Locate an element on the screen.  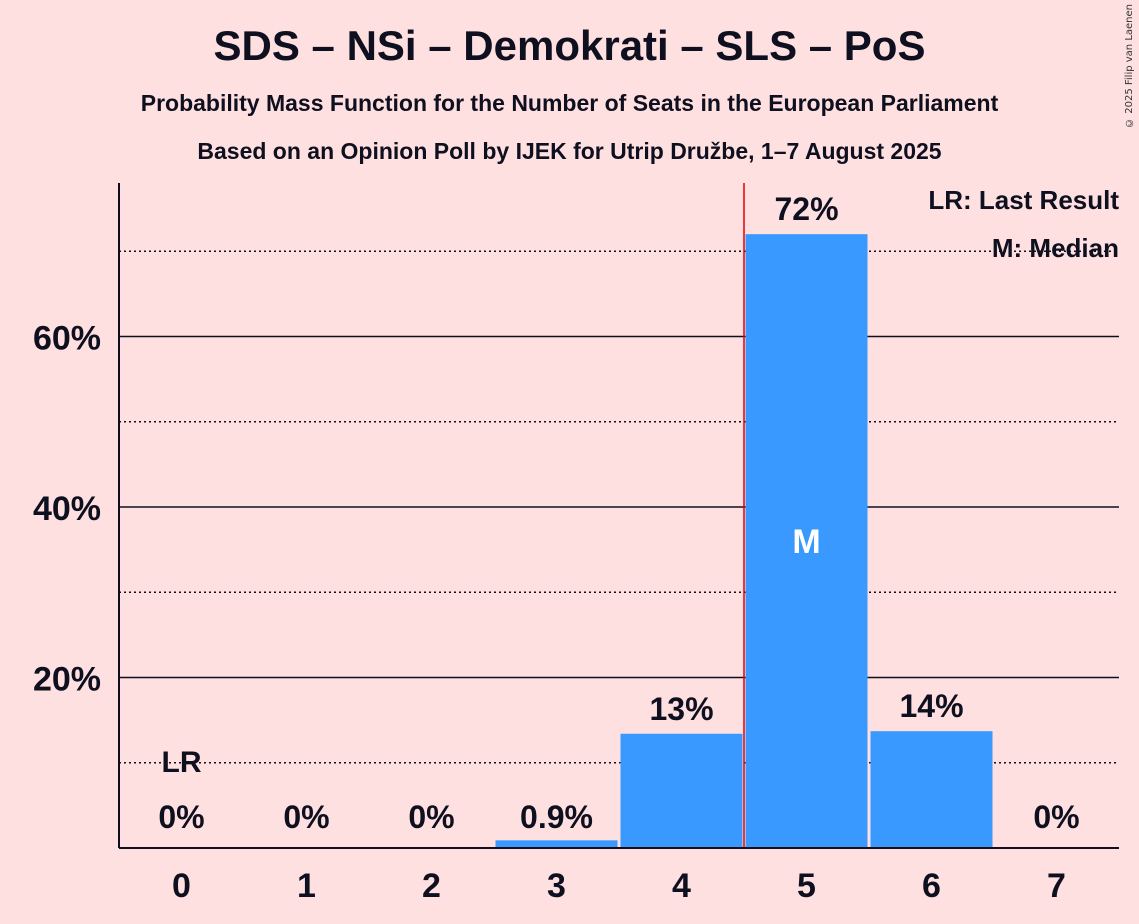
median-marker: M is located at coordinates (806, 542).